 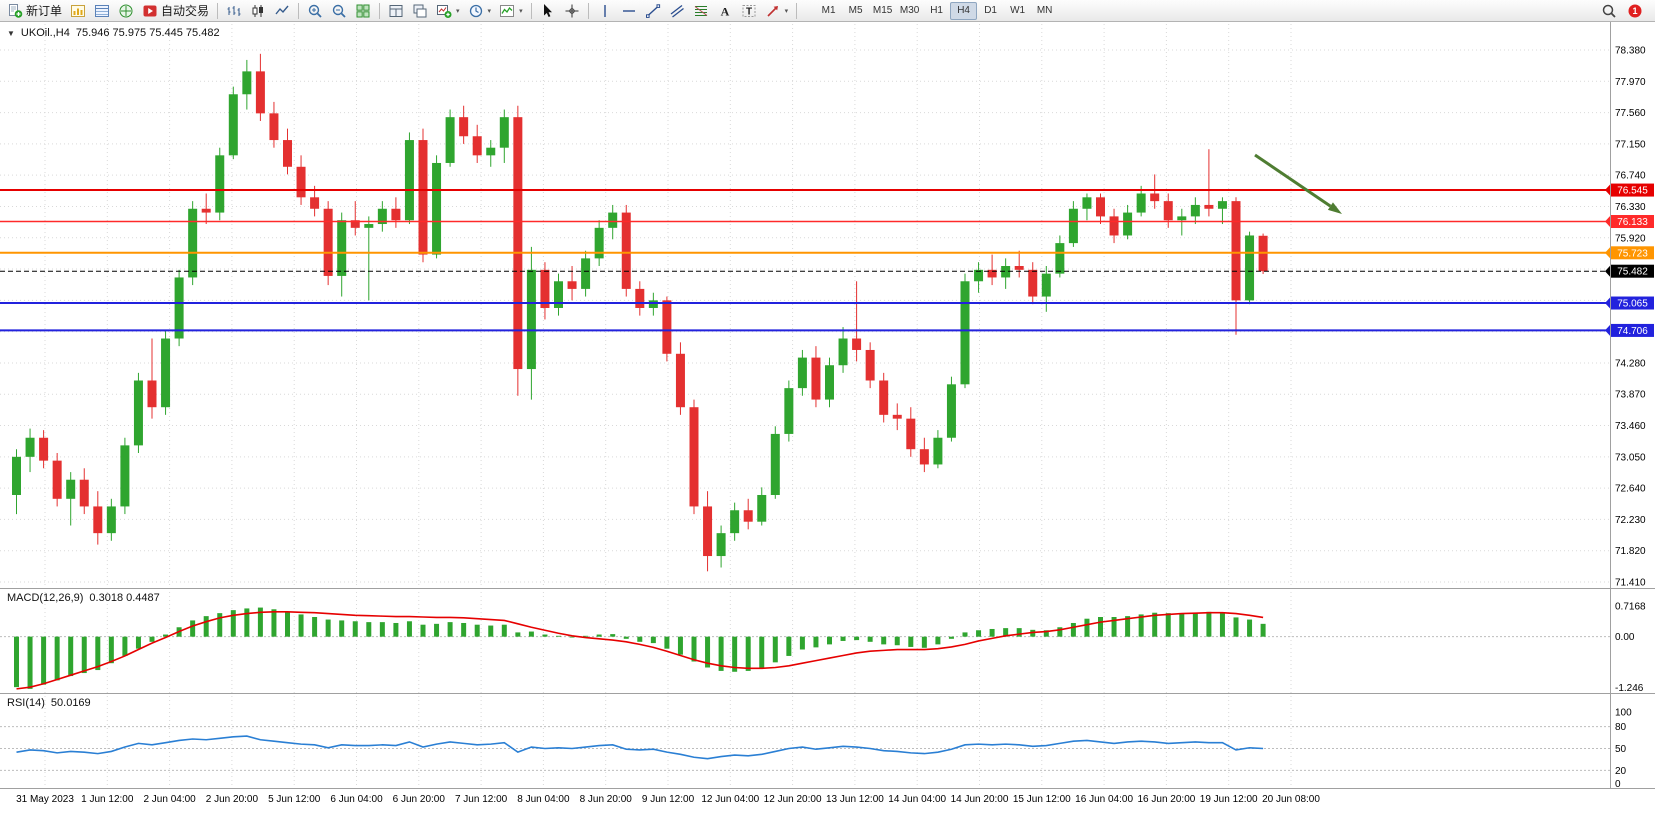 I want to click on collapse-chart-icon: ▼, so click(x=11, y=33).